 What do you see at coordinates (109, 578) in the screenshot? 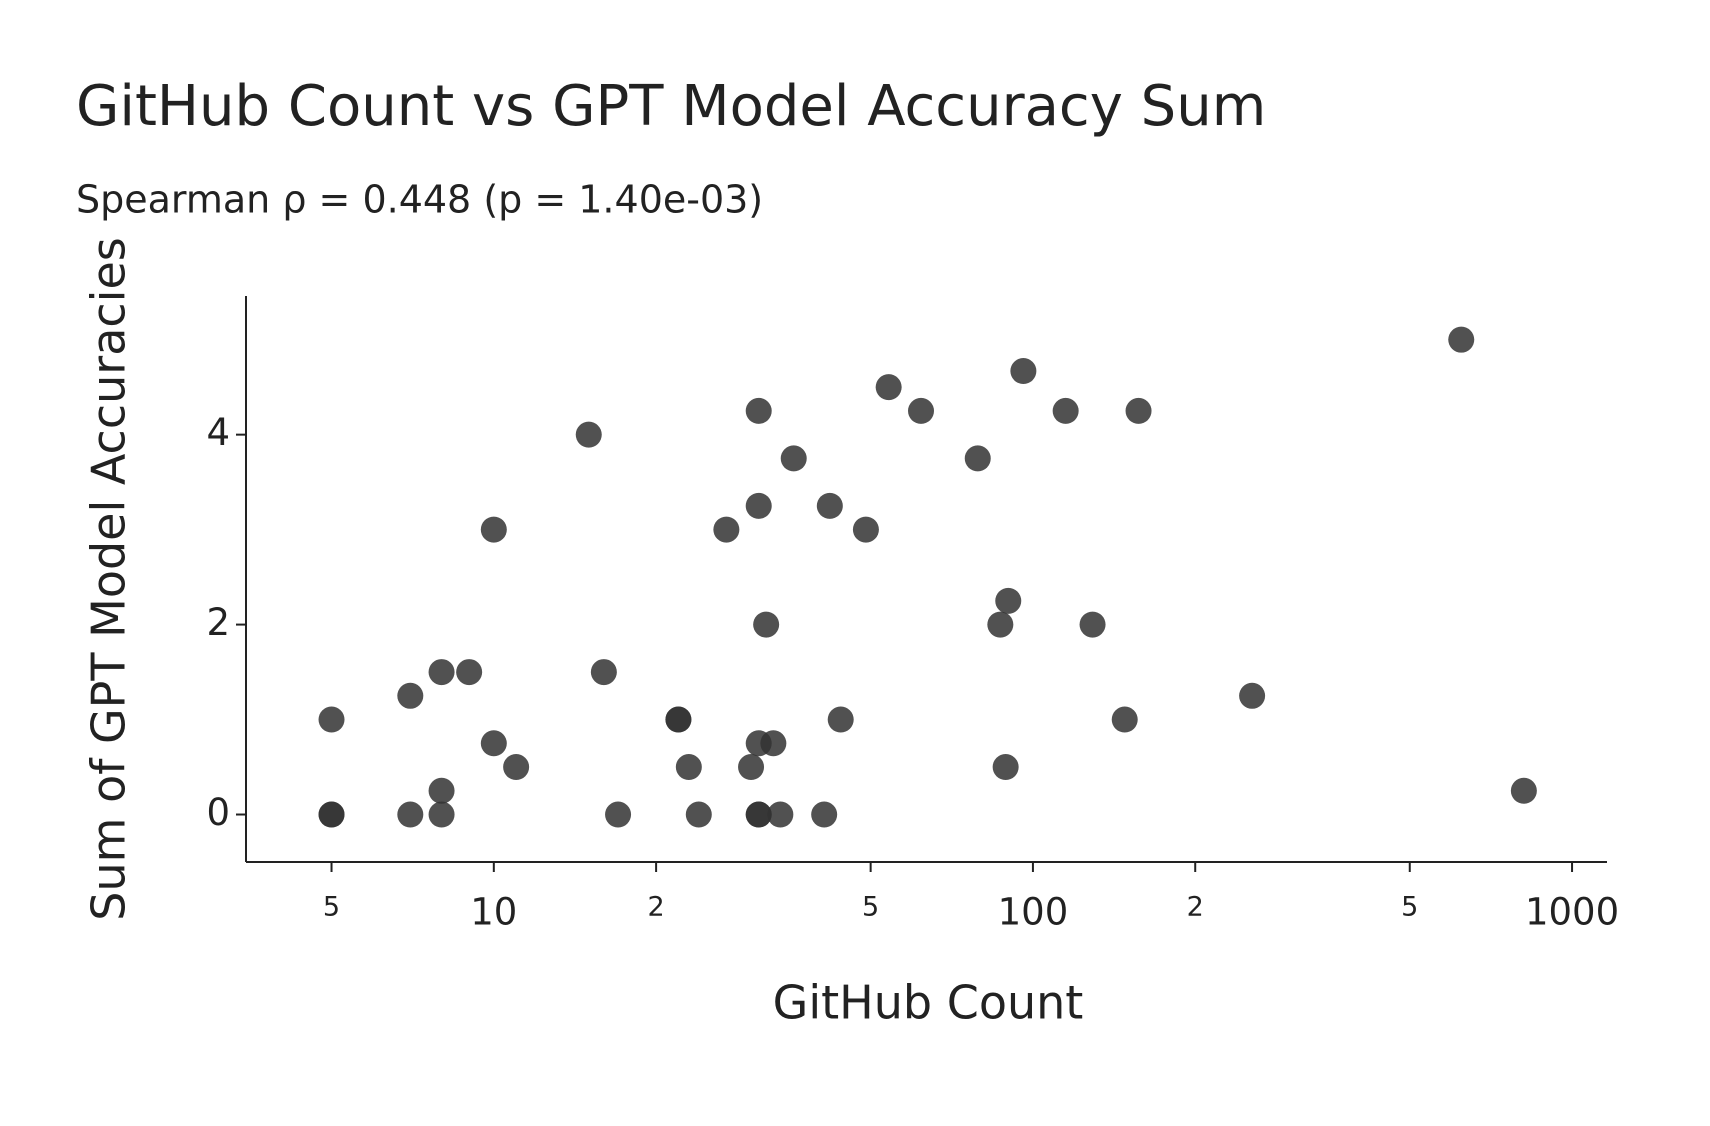
I see `y-axis-title: Sum of GPT Model Accuracies` at bounding box center [109, 578].